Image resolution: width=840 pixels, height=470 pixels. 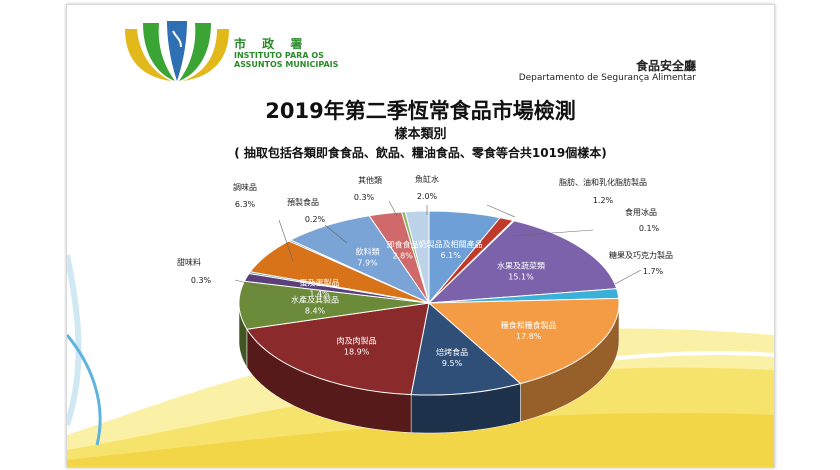 I want to click on chart-subtitle: 樣本類別, so click(x=420, y=134).